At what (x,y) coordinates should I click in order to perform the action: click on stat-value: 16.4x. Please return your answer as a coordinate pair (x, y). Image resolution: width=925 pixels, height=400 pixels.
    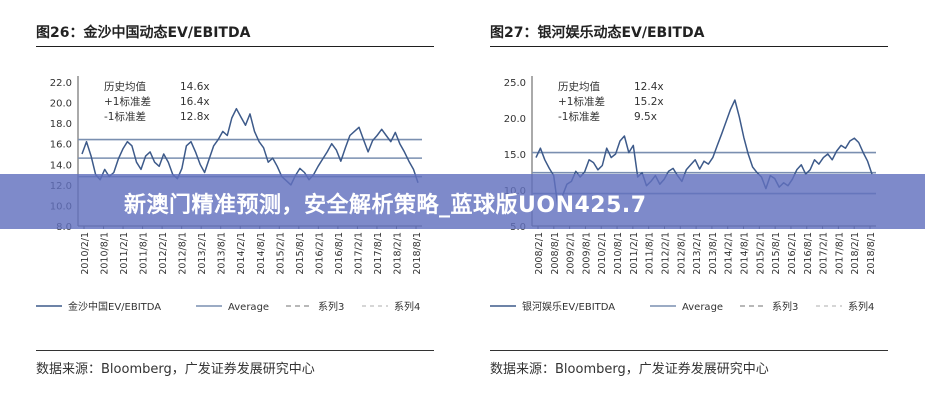
    Looking at the image, I should click on (195, 102).